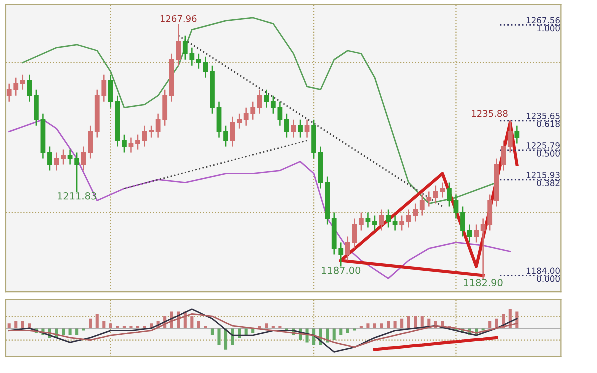 The height and width of the screenshot is (373, 597). What do you see at coordinates (490, 114) in the screenshot?
I see `annotation: 1235.88` at bounding box center [490, 114].